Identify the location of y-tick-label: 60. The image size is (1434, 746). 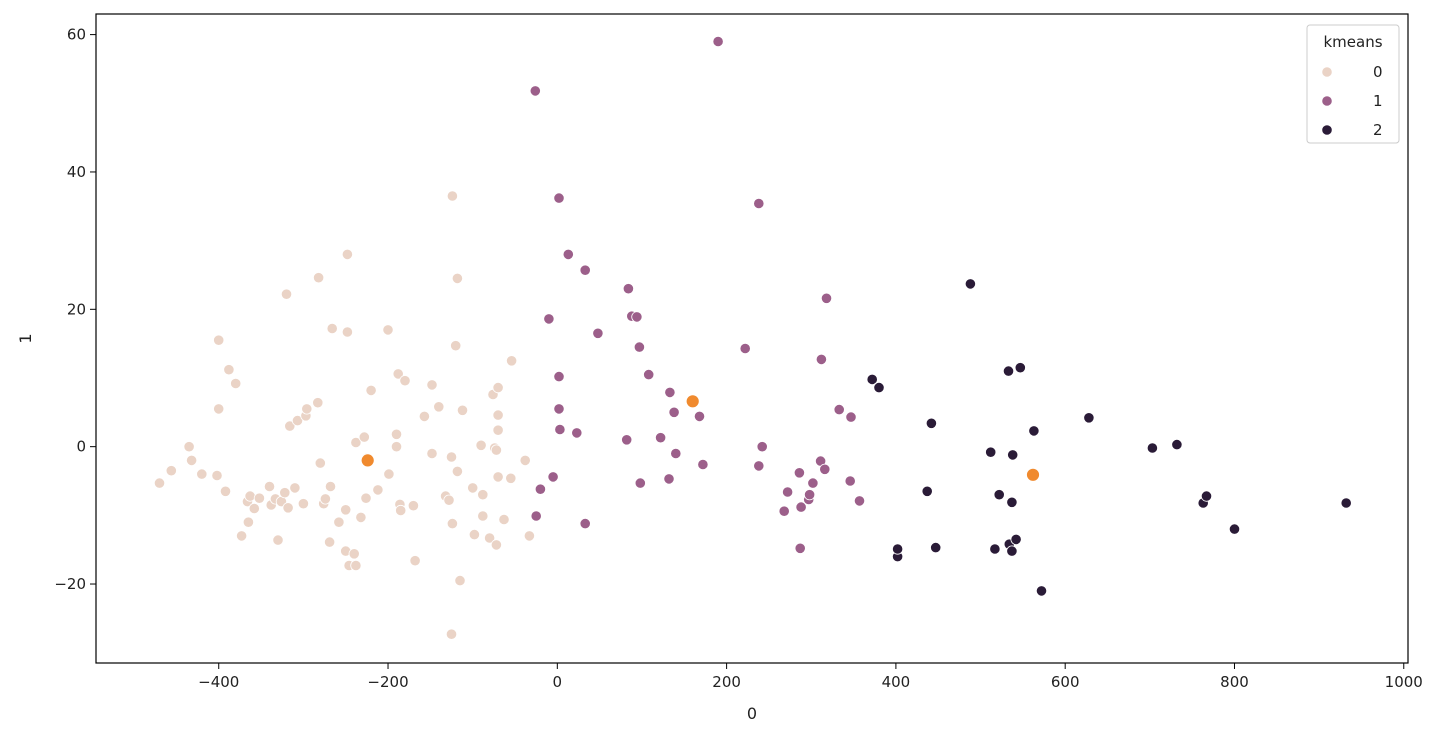
(76, 35).